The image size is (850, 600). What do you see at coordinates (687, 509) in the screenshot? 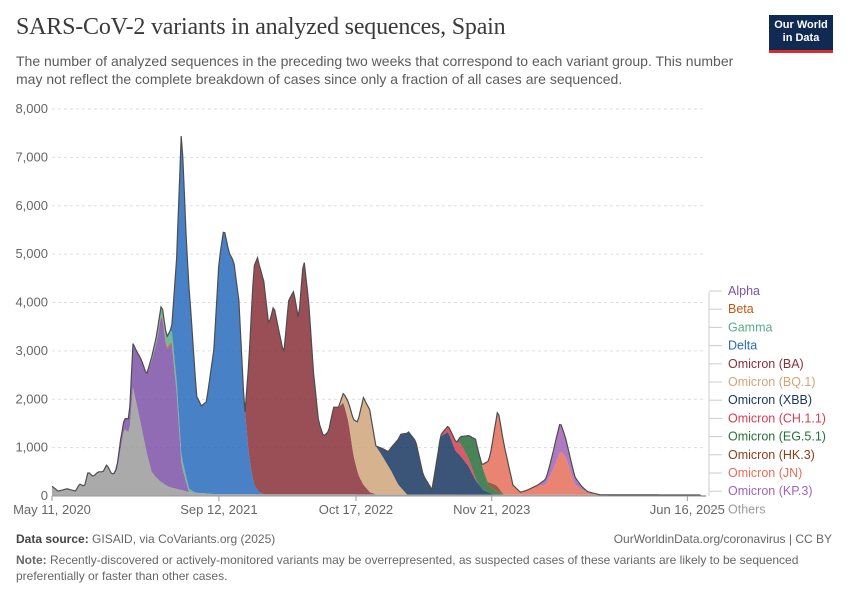
I see `x-tick-label: Jun 16, 2025` at bounding box center [687, 509].